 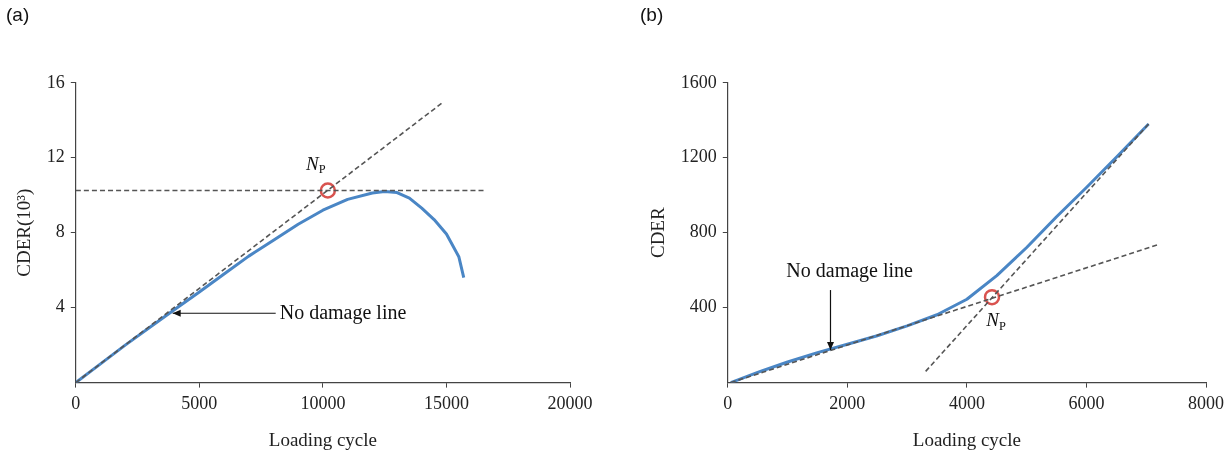 What do you see at coordinates (570, 403) in the screenshot?
I see `x-tick-label: 20000` at bounding box center [570, 403].